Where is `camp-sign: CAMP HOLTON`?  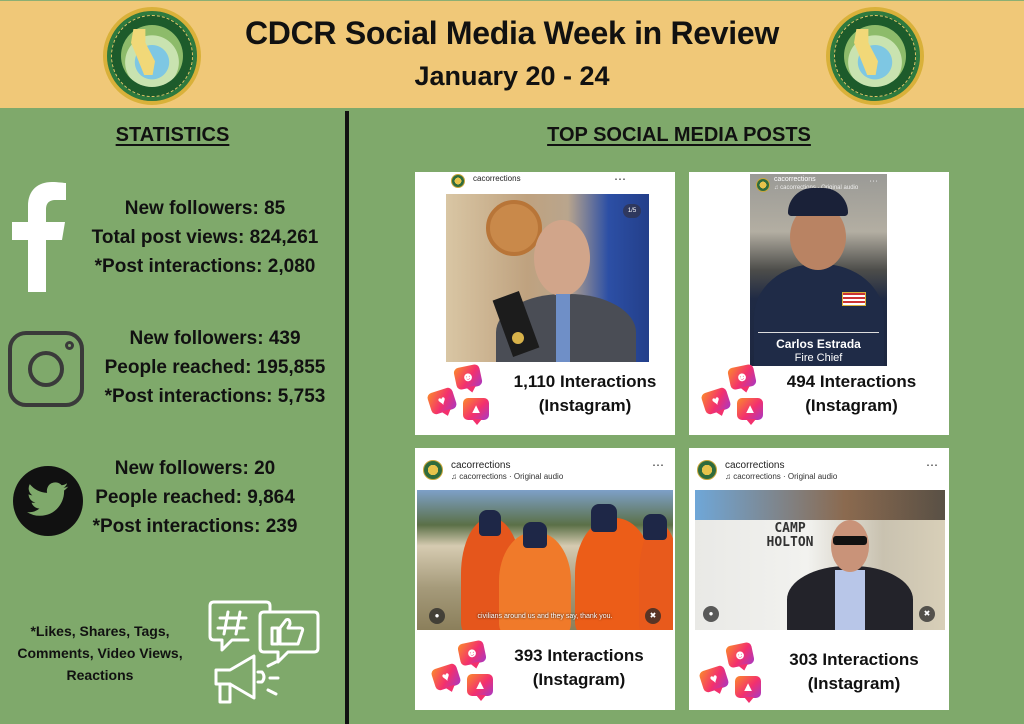
camp-sign: CAMP HOLTON is located at coordinates (790, 535).